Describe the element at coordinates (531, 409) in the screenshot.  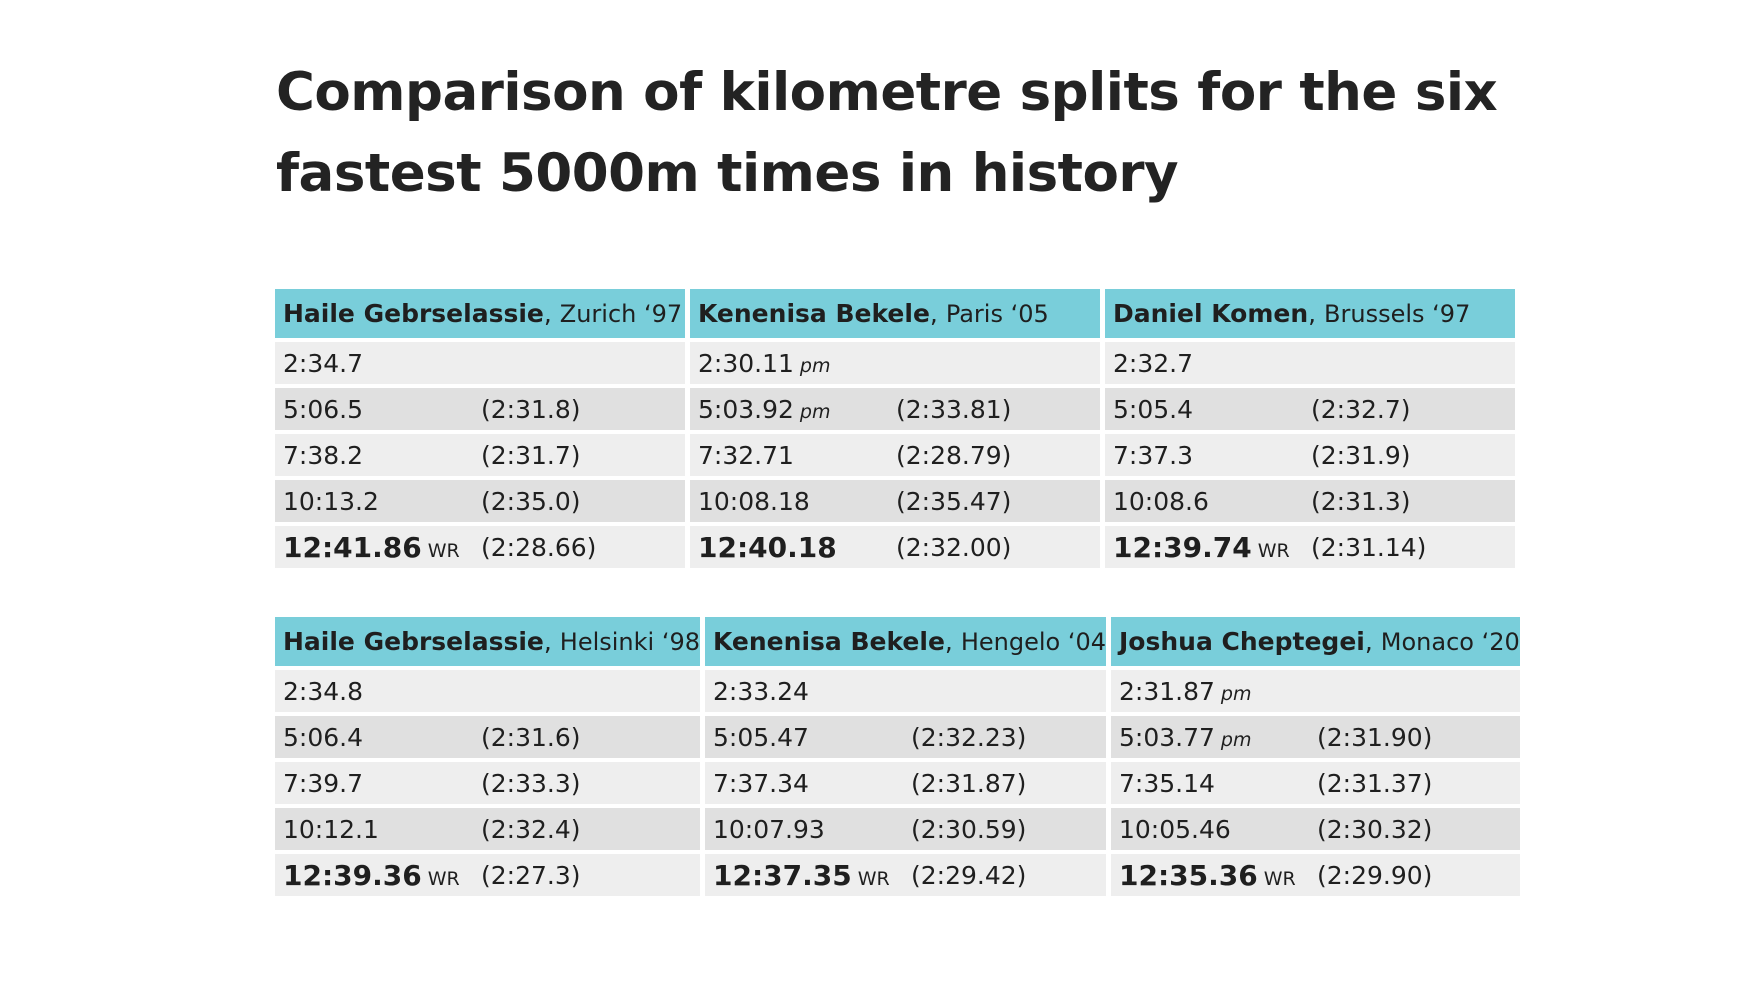
I see `km-split: (2:31.8)` at that location.